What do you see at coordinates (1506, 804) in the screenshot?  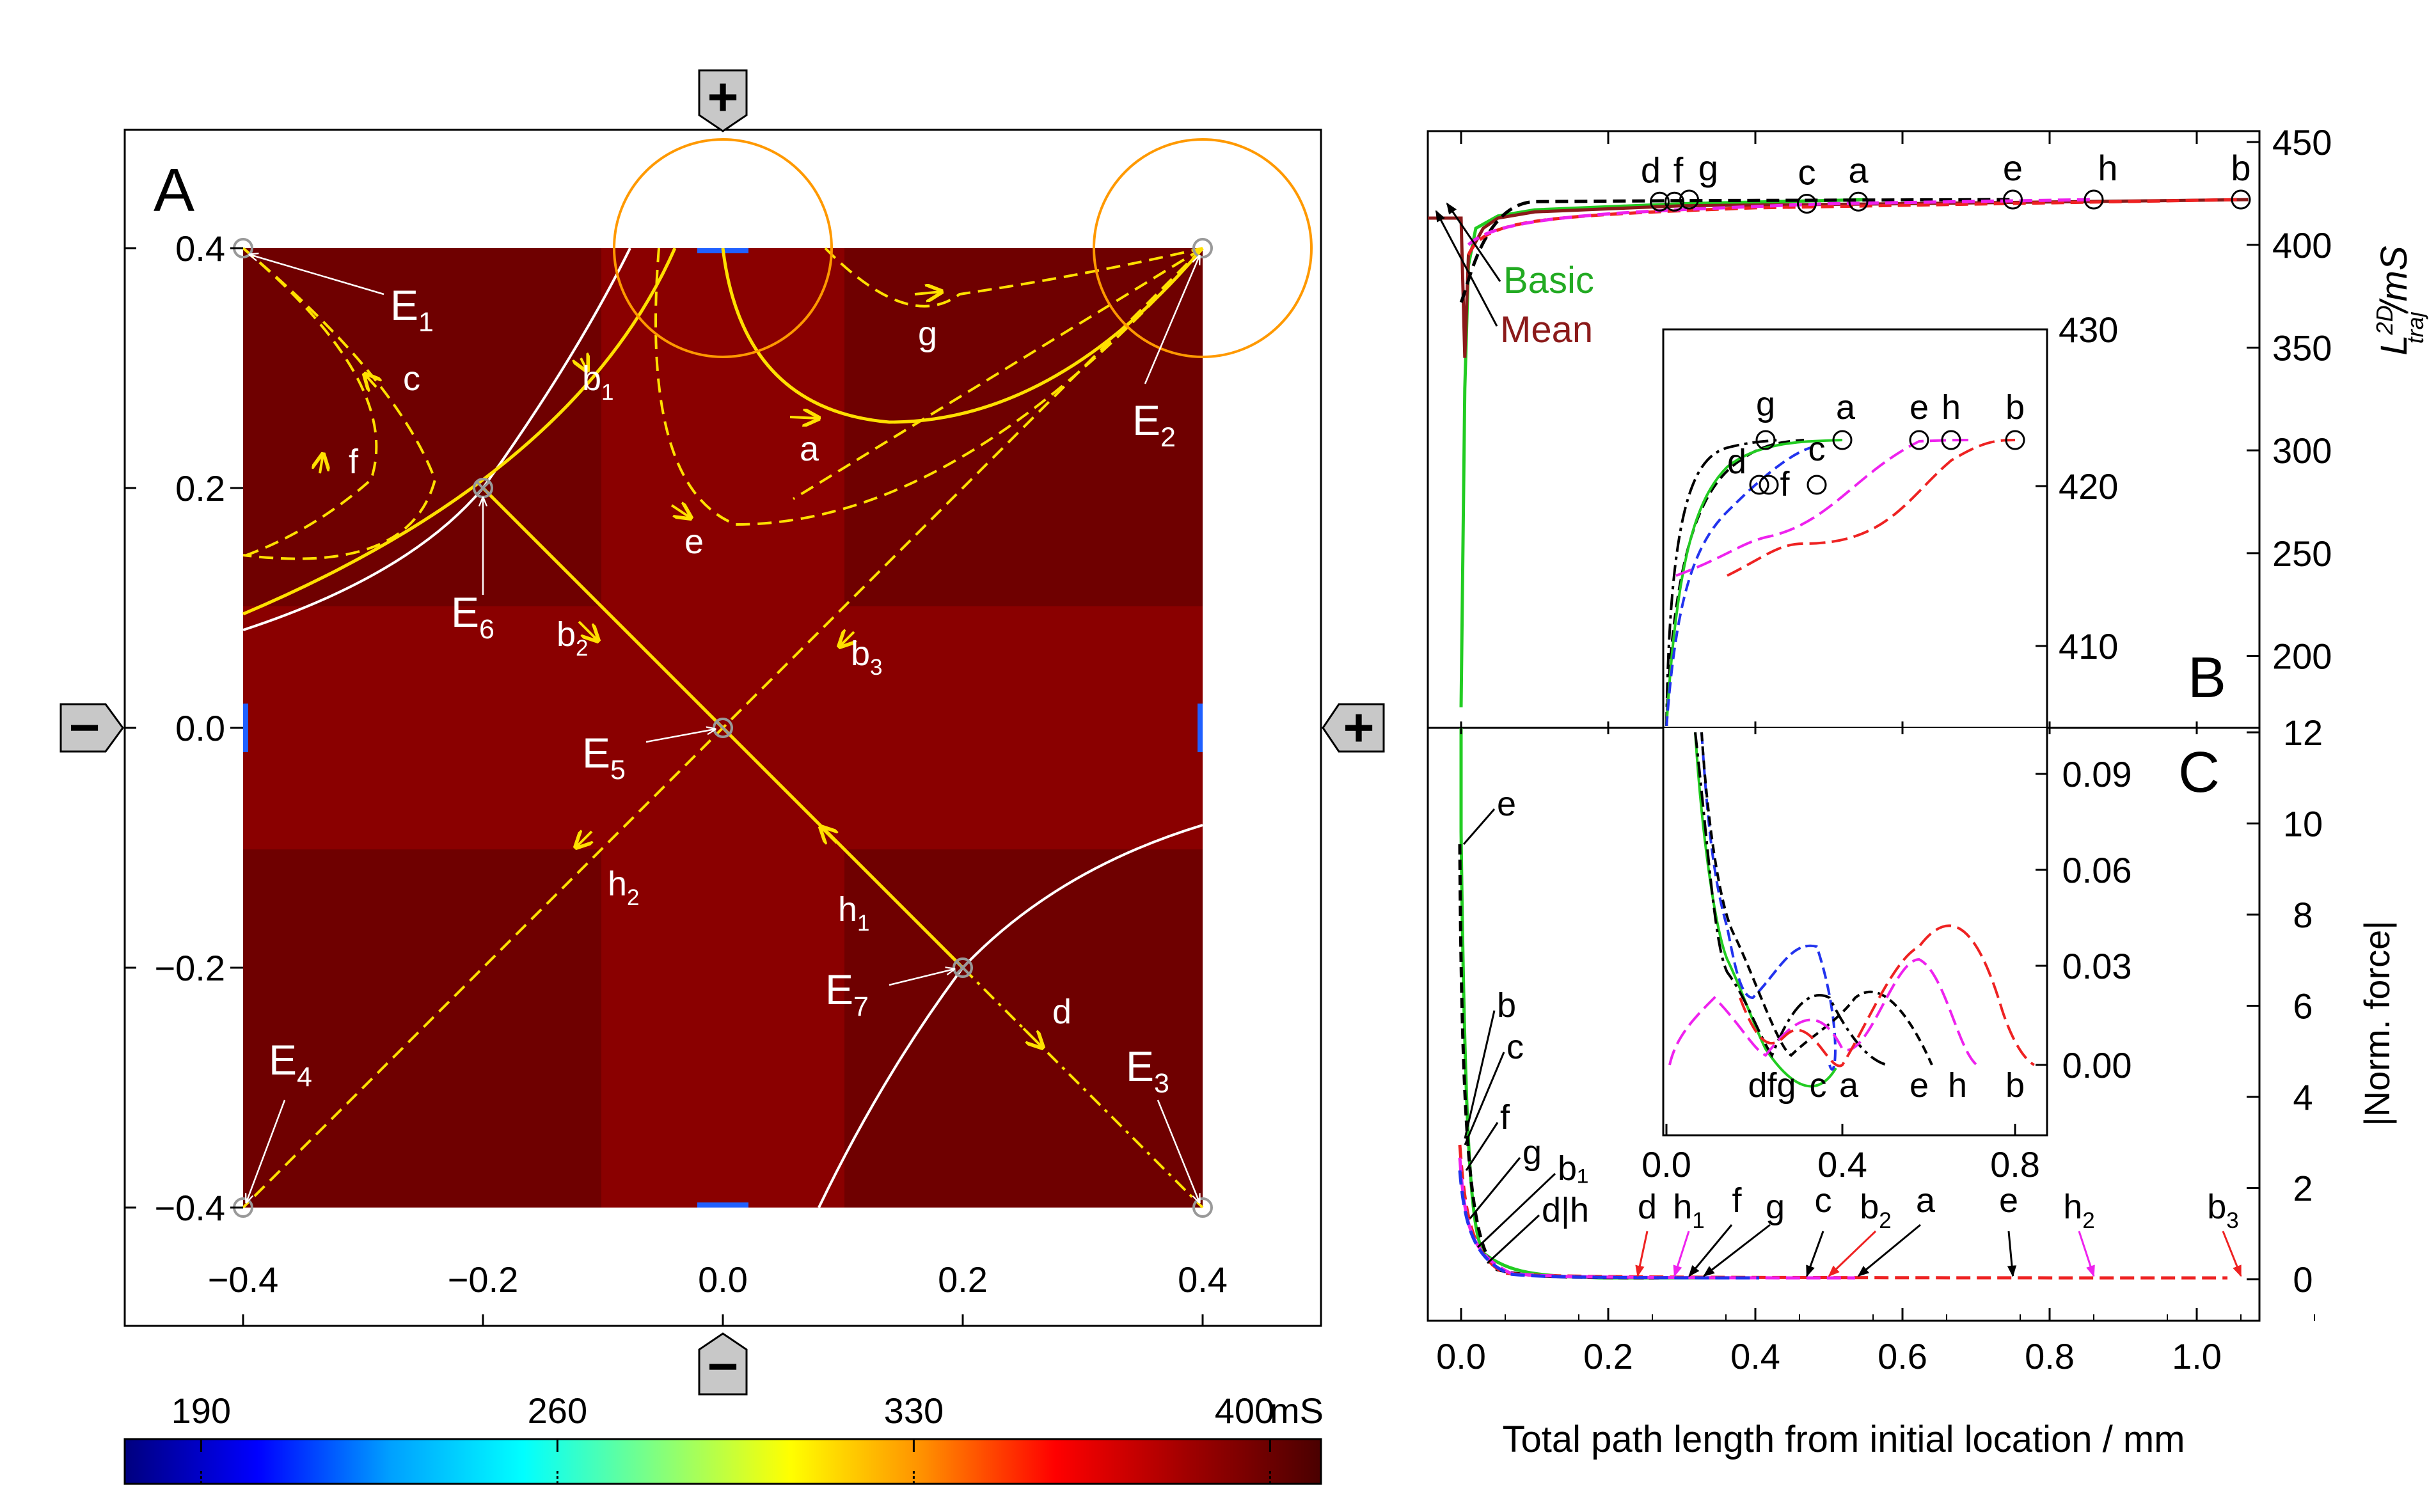 I see `c-left-label: e` at bounding box center [1506, 804].